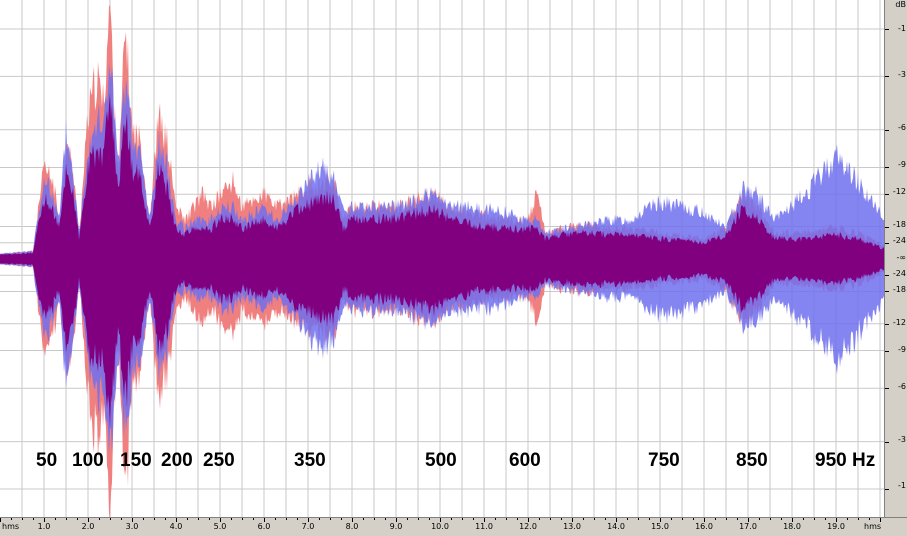  What do you see at coordinates (845, 460) in the screenshot?
I see `freq-label: 950 Hz` at bounding box center [845, 460].